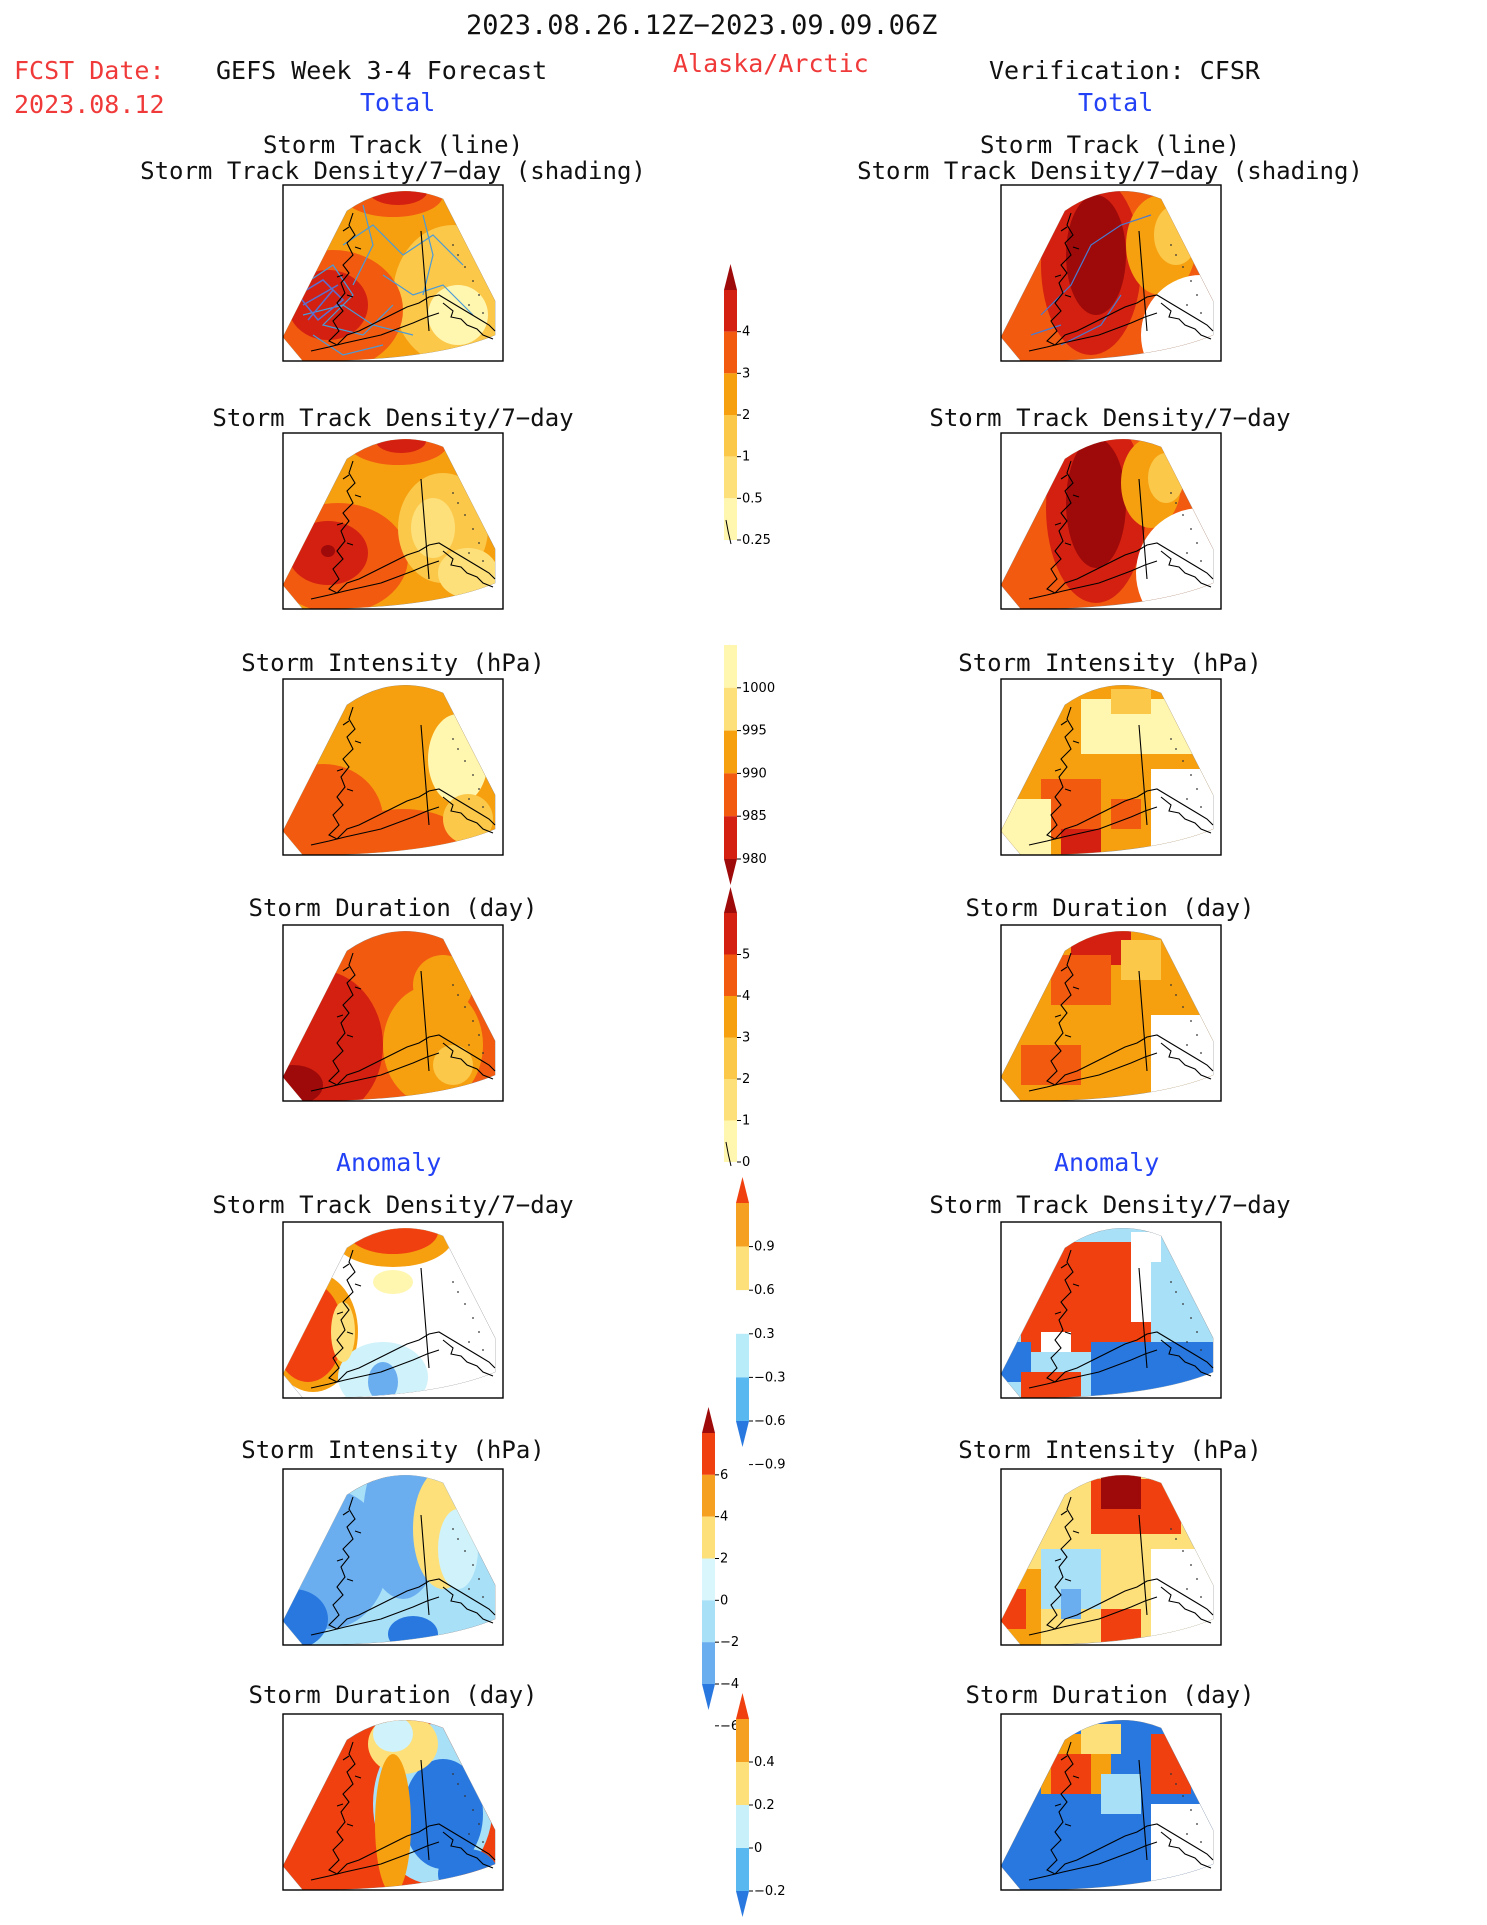  Describe the element at coordinates (771, 63) in the screenshot. I see `region-label: Alaska/Arctic` at that location.